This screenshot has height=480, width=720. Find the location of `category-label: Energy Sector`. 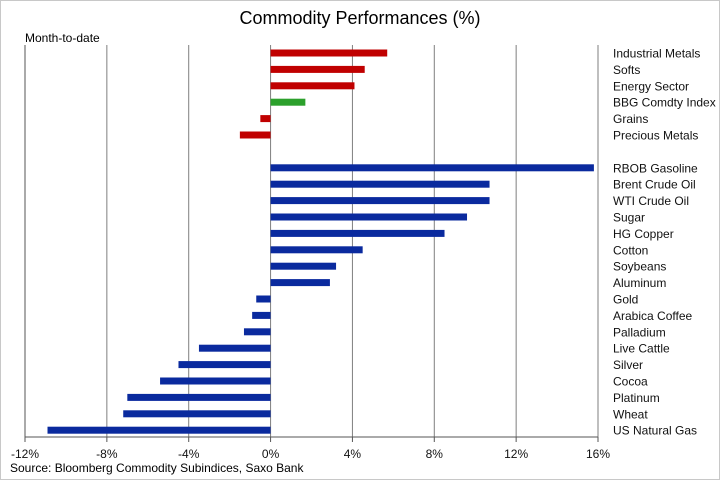

category-label: Energy Sector is located at coordinates (651, 86).